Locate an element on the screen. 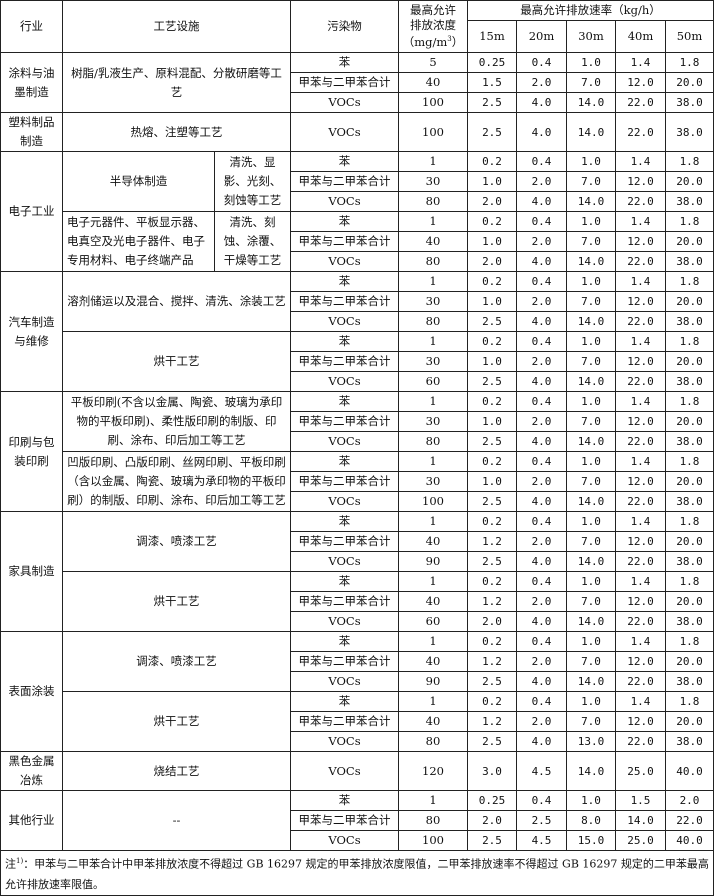 This screenshot has height=896, width=714. concentration-cell: 120 is located at coordinates (433, 771).